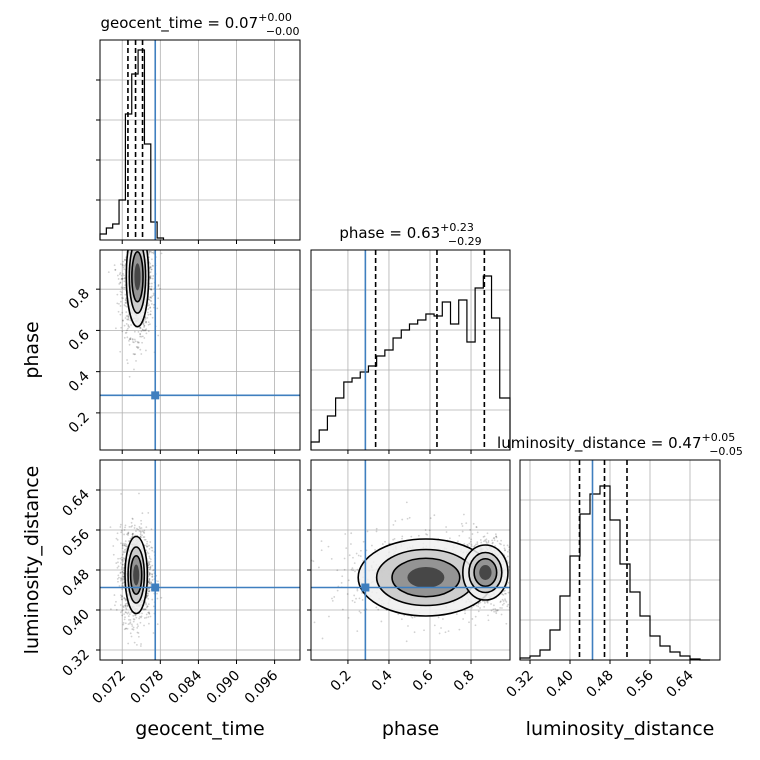 The width and height of the screenshot is (760, 760). I want to click on title-luminosity_distance: luminosity_distance = 0.47+0.05 −0.05, so click(620, 444).